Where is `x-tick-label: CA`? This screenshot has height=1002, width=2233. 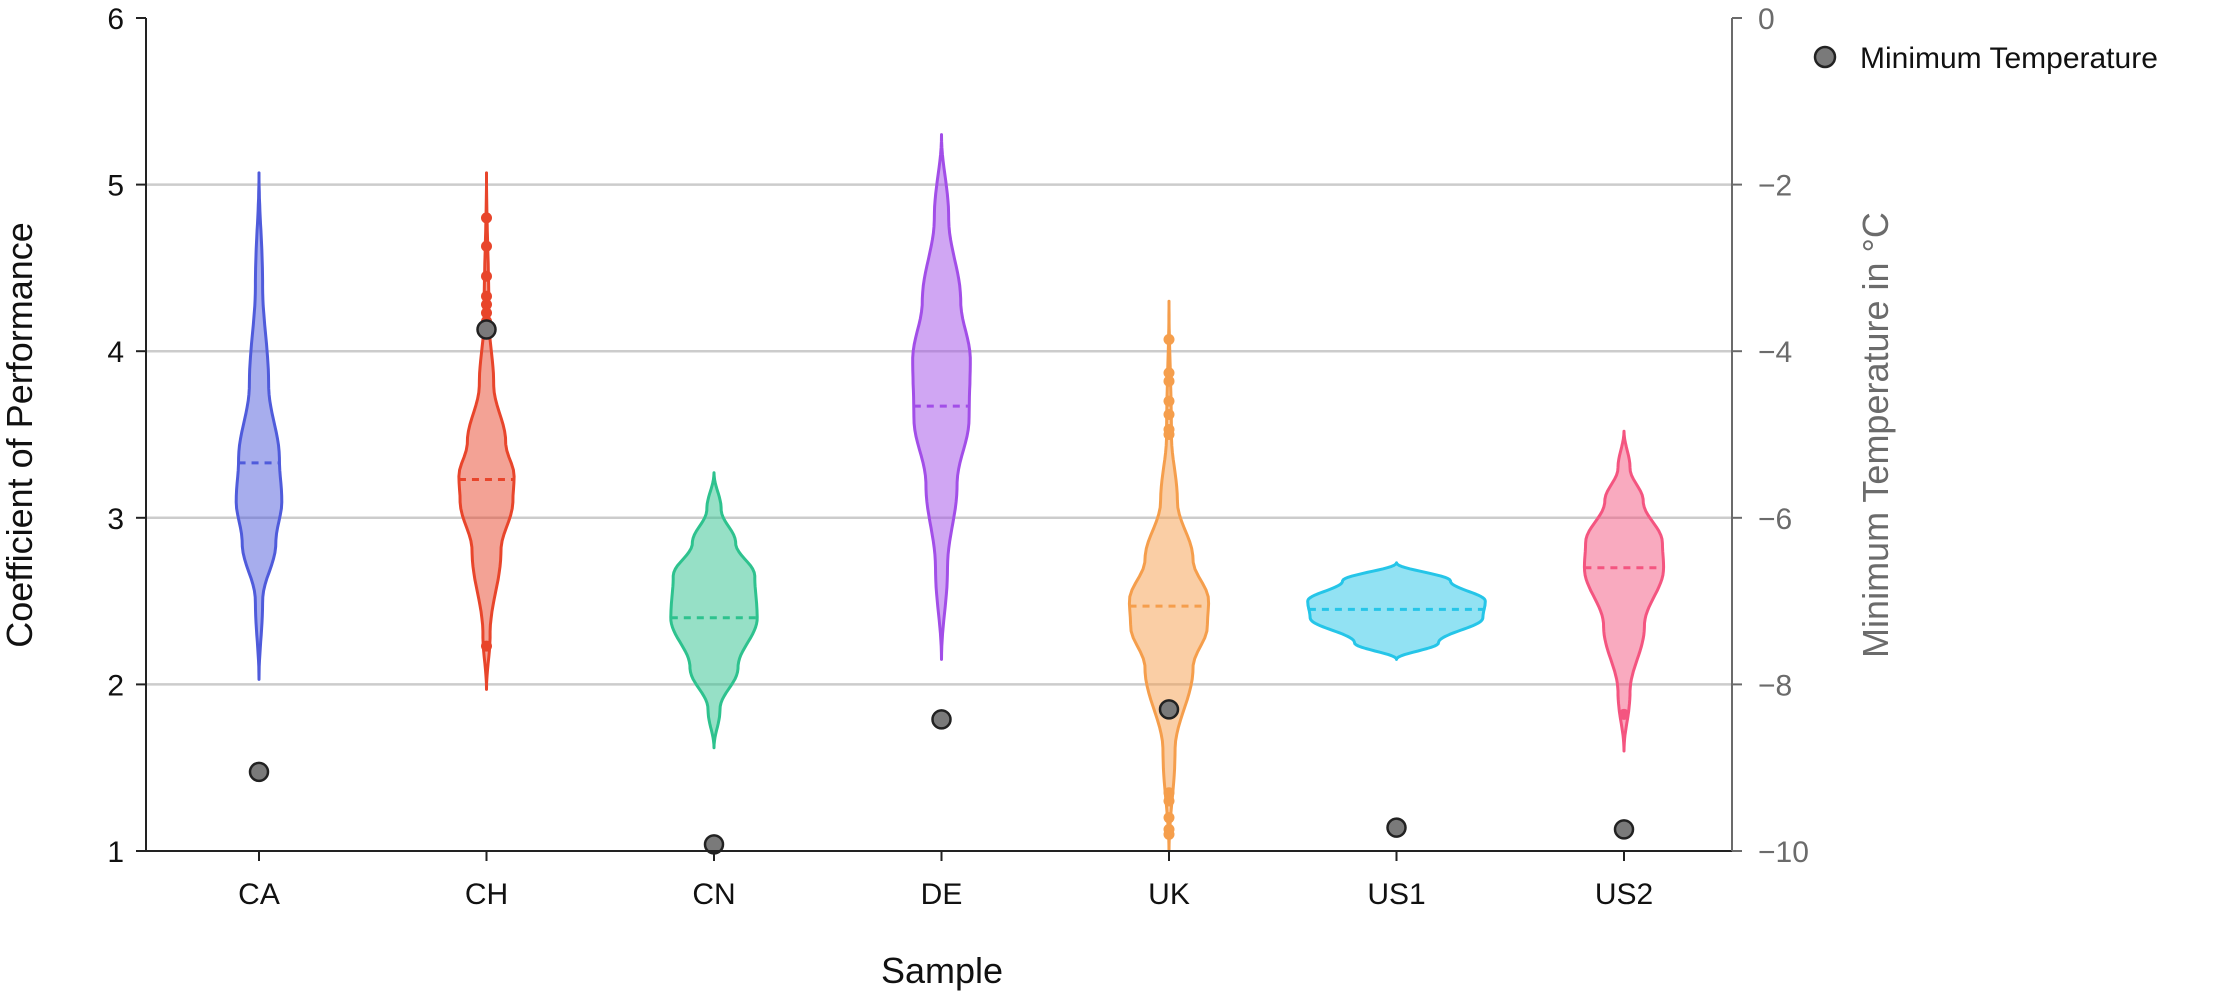
x-tick-label: CA is located at coordinates (259, 894).